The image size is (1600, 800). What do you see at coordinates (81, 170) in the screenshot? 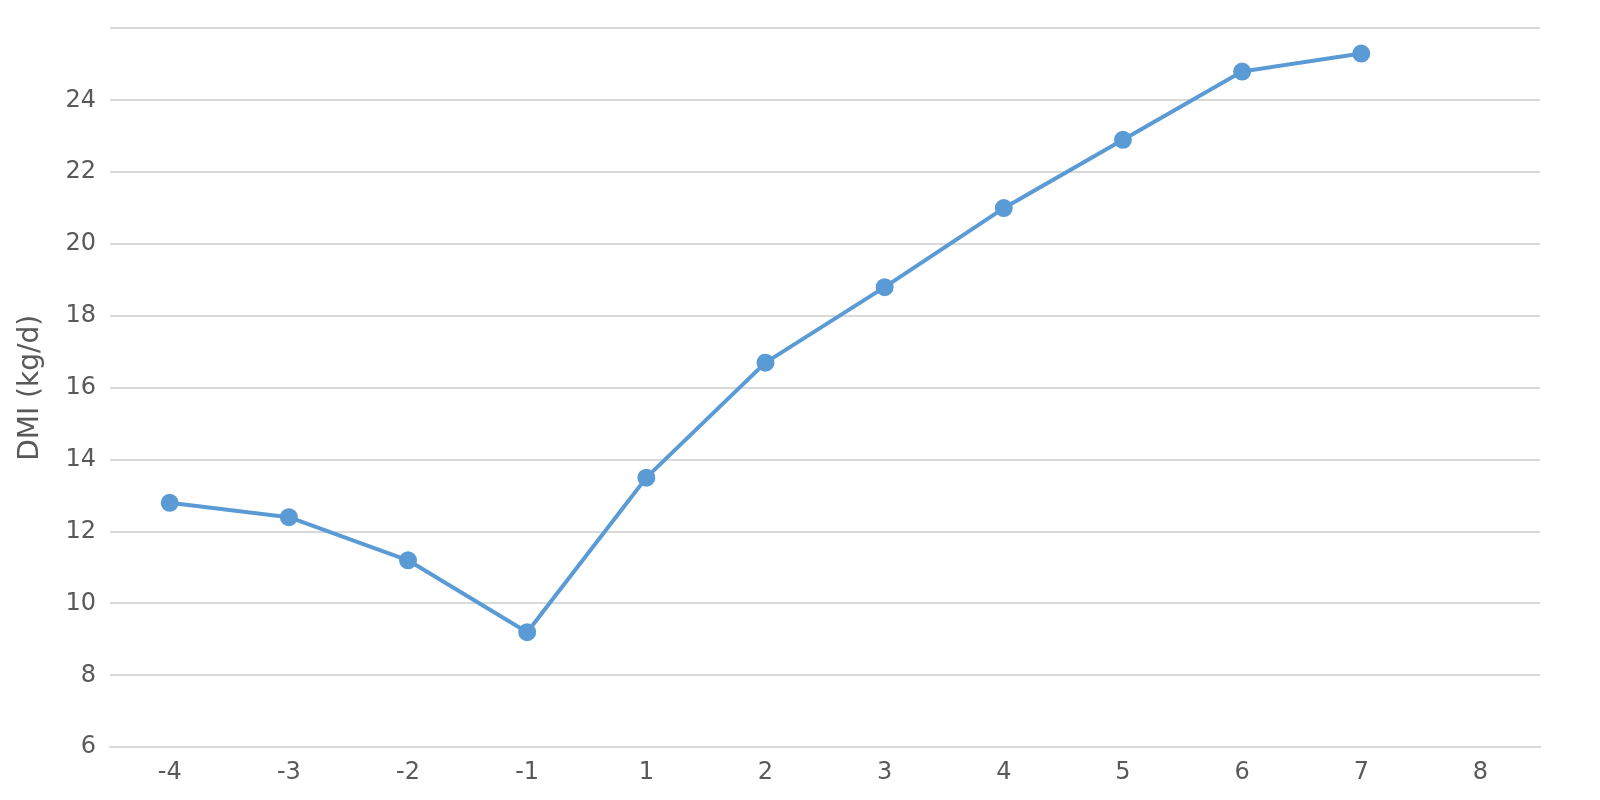
I see `y-tick-label: 22` at bounding box center [81, 170].